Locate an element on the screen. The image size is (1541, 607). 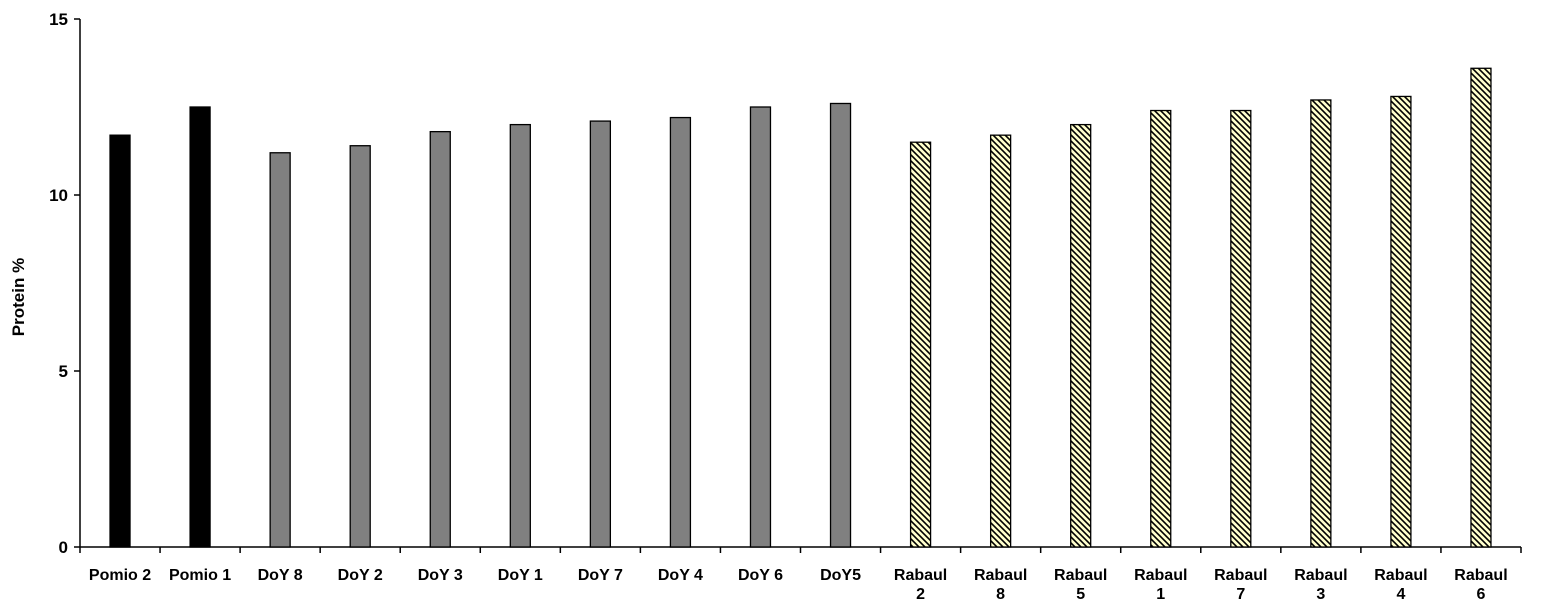
x-category-label: DoY5 is located at coordinates (840, 575).